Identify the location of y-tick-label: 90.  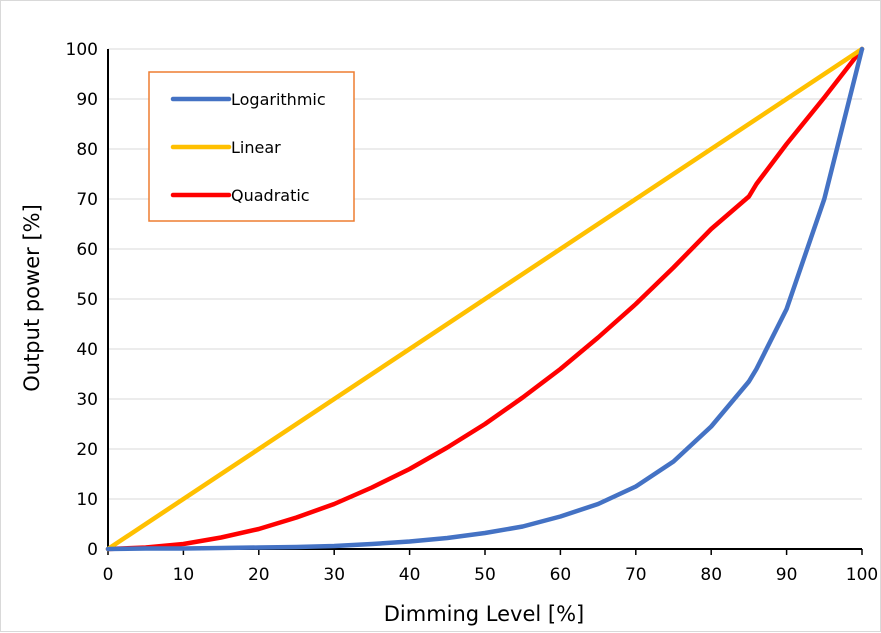
(87, 100).